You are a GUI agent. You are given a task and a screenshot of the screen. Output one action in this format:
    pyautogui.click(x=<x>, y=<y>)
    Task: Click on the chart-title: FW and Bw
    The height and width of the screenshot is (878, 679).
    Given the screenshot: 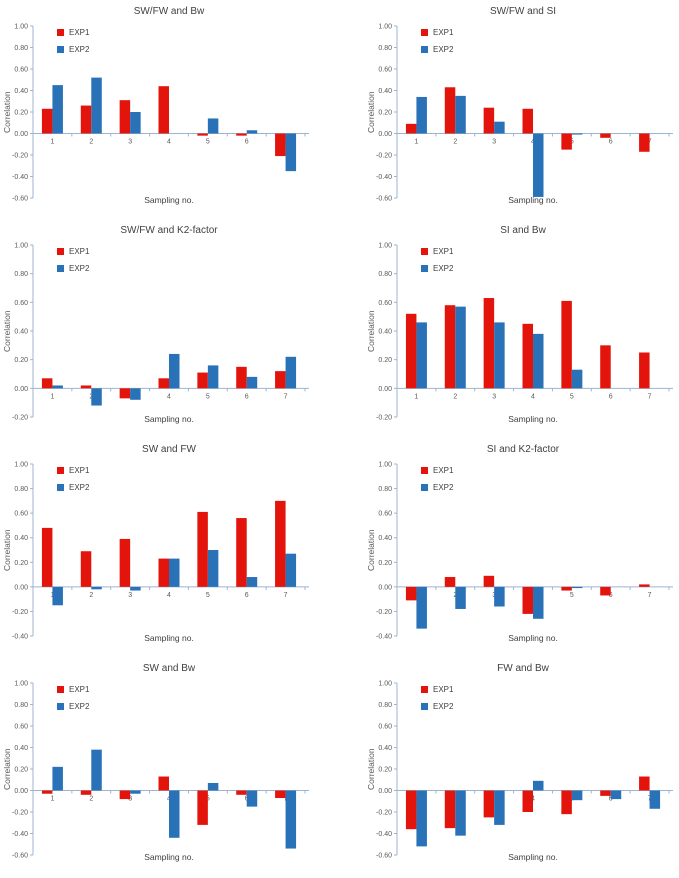 What is the action you would take?
    pyautogui.click(x=523, y=668)
    